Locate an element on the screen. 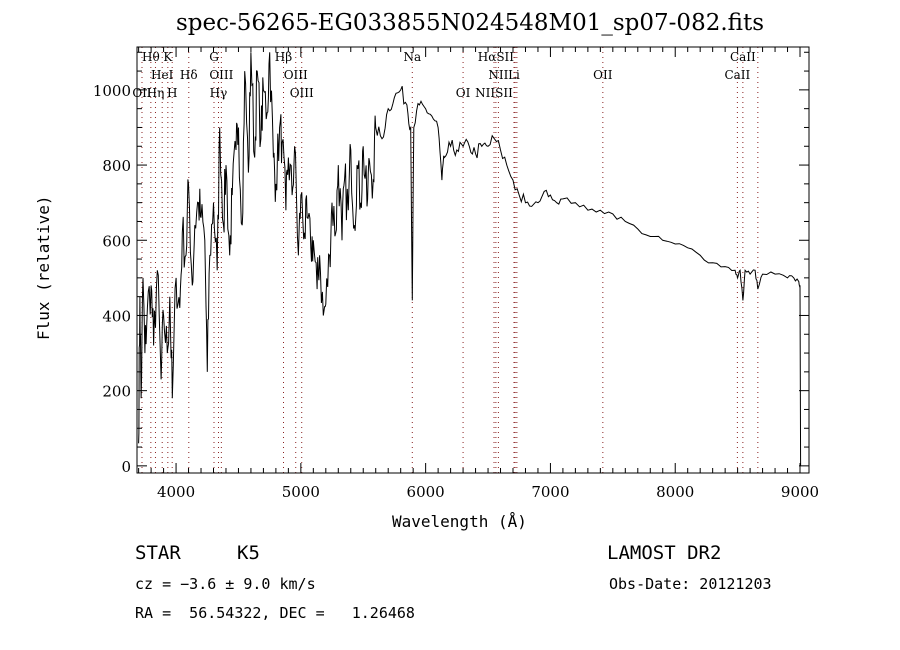  ra-dec: RA = 56.54322, DEC = 1.26468 is located at coordinates (275, 613).